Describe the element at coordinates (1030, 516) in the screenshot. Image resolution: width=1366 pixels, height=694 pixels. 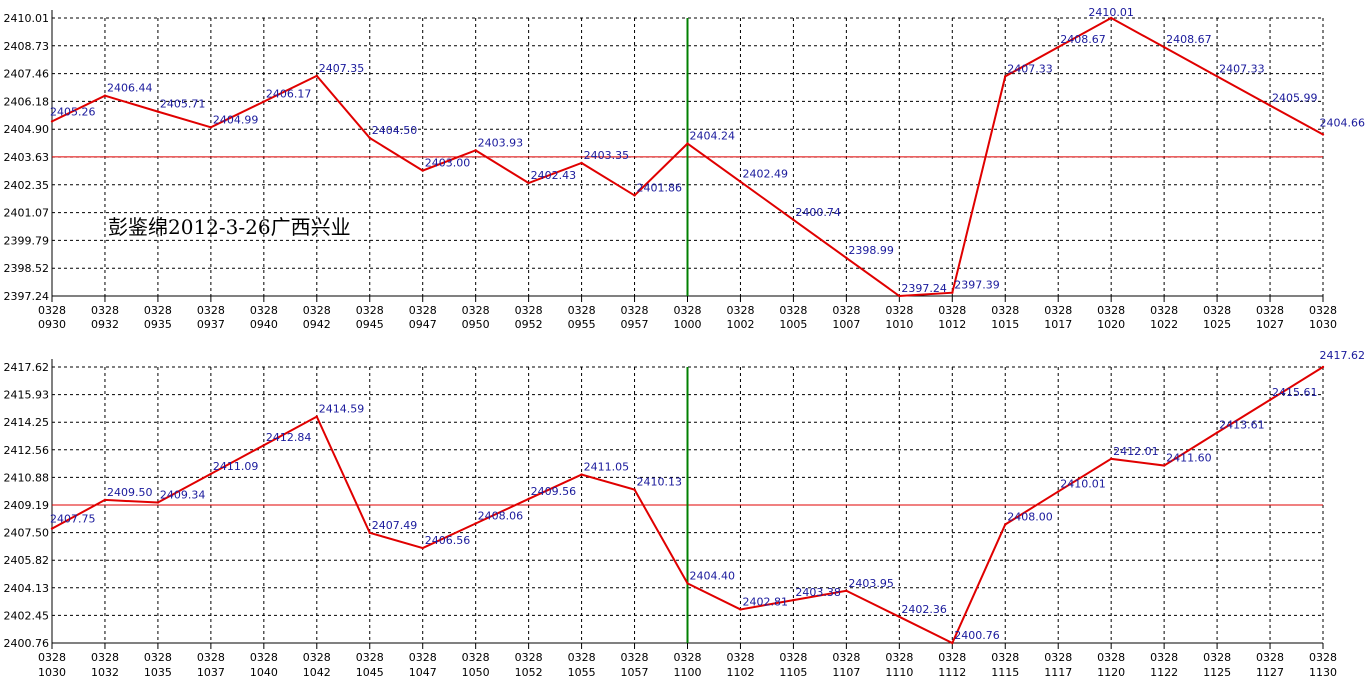
I see `data-label: 2408.00` at that location.